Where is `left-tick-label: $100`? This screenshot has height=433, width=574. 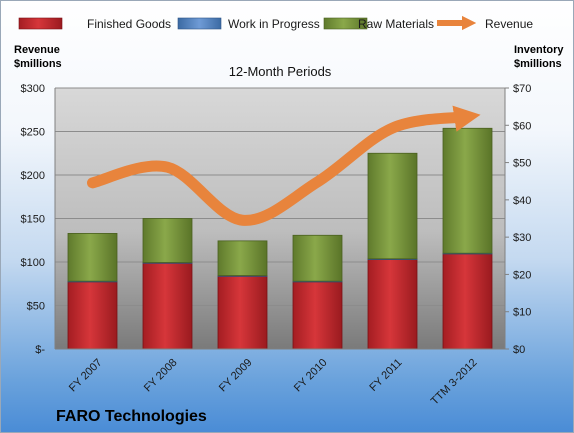
left-tick-label: $100 is located at coordinates (33, 263).